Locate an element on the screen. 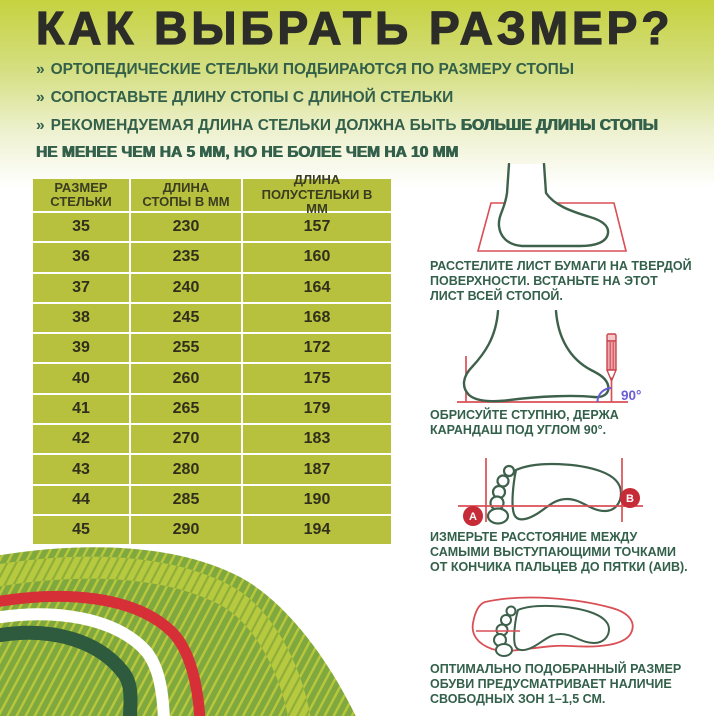 This screenshot has height=716, width=714. table-cell: 35 is located at coordinates (81, 227).